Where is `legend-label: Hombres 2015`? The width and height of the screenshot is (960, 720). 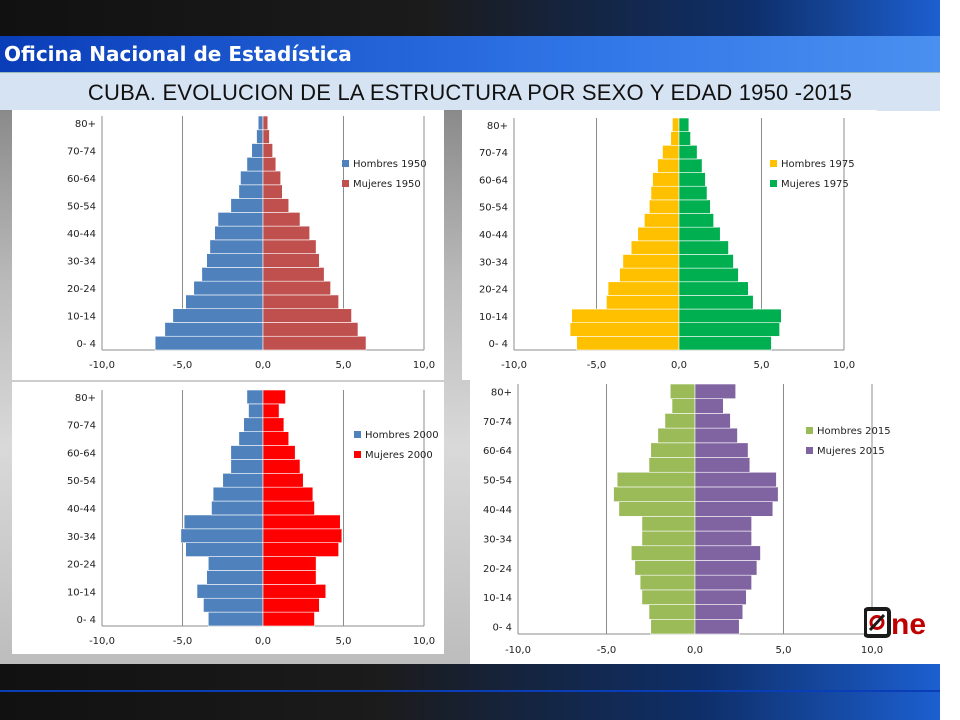 legend-label: Hombres 2015 is located at coordinates (854, 431).